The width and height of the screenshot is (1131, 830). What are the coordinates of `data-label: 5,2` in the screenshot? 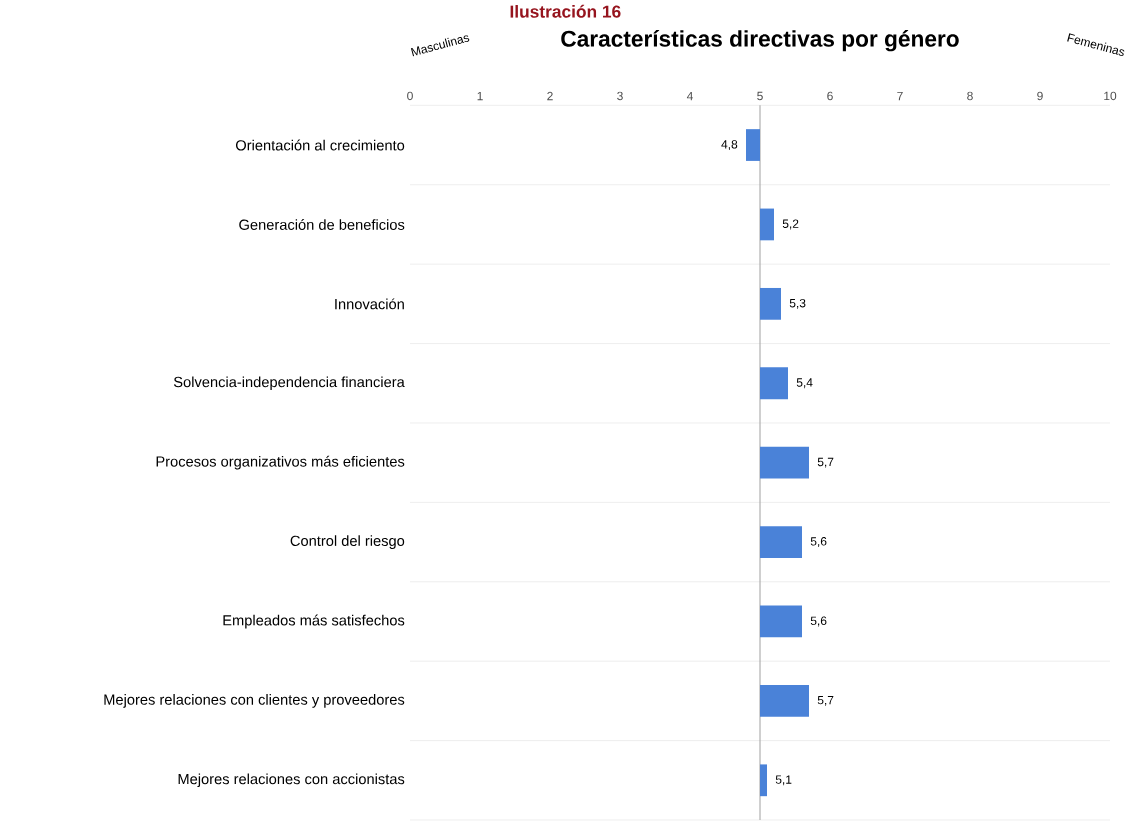 It's located at (790, 224).